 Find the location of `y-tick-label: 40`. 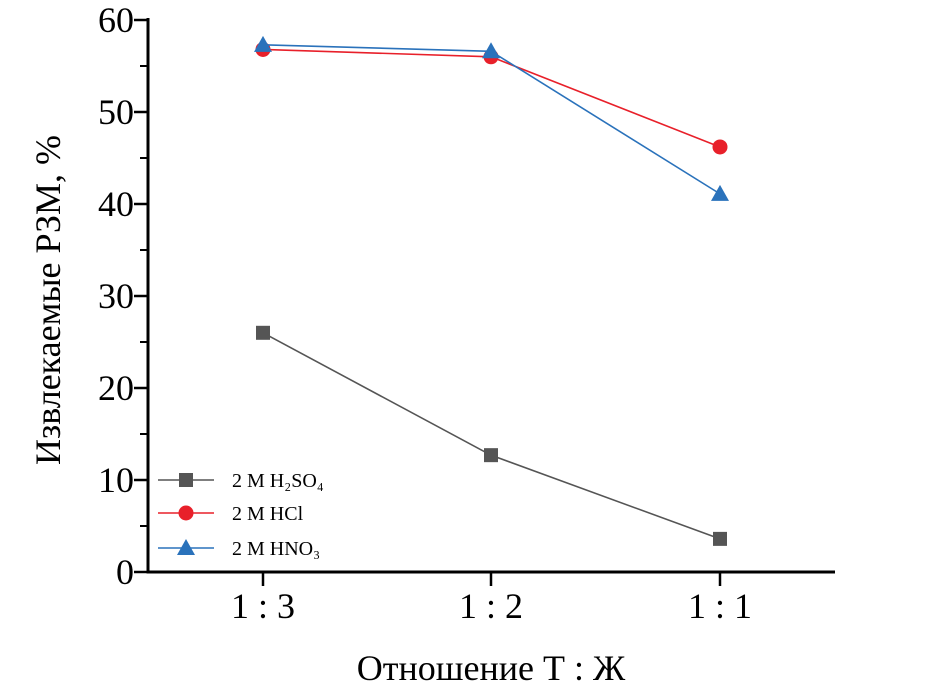

y-tick-label: 40 is located at coordinates (116, 204).